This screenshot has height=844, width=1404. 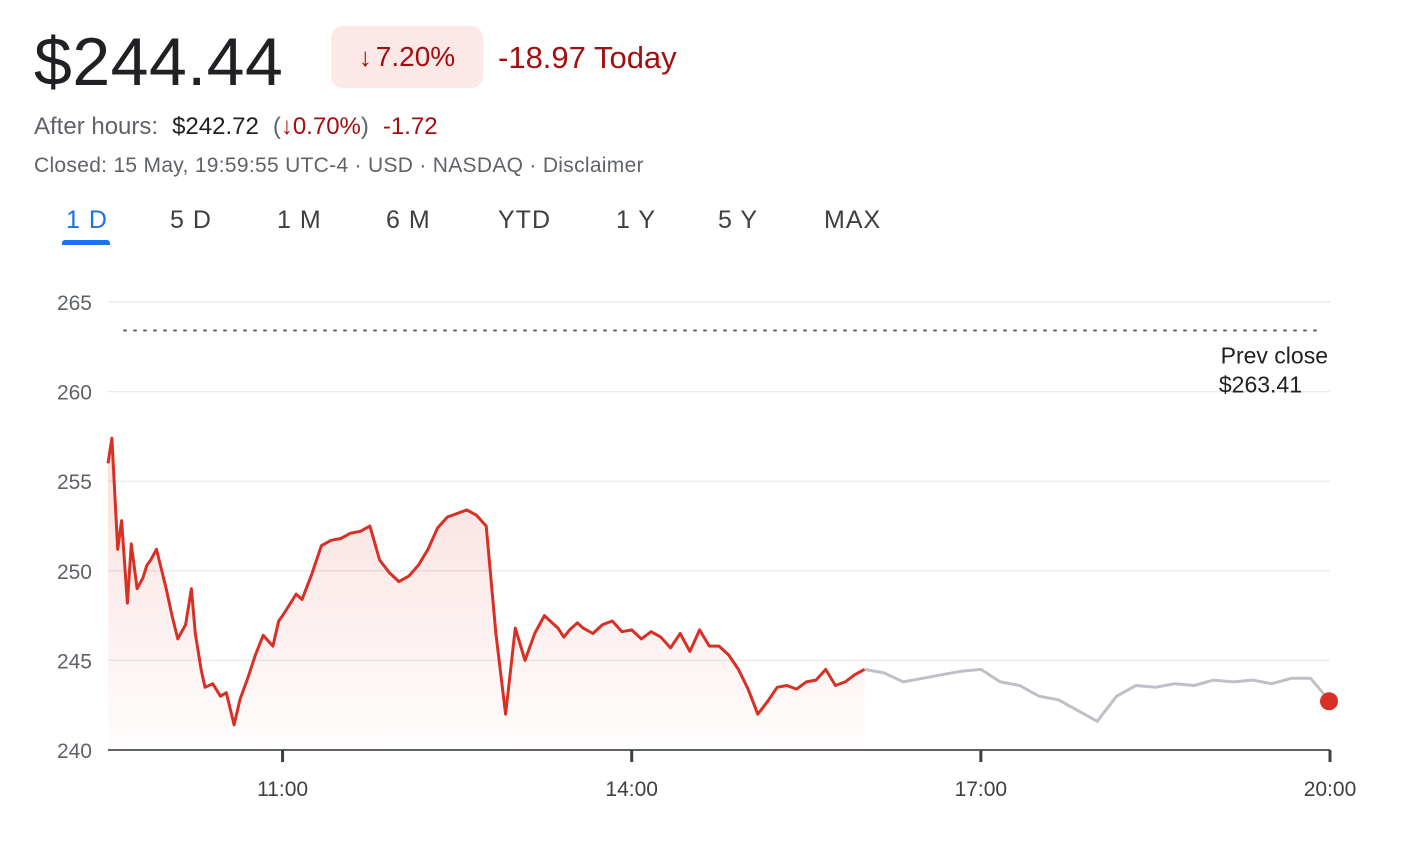 I want to click on tab-5y: 5 Y, so click(x=738, y=220).